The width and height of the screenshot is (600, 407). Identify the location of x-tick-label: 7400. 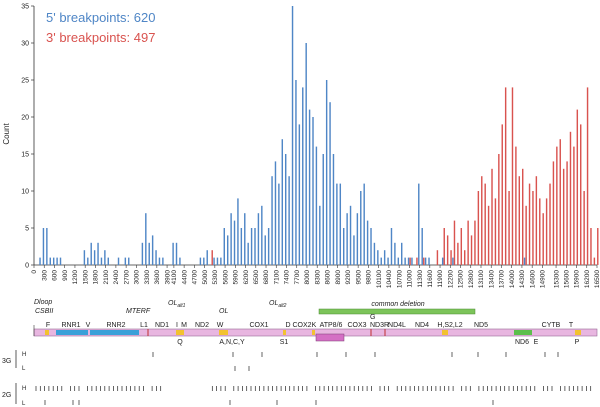
(287, 277).